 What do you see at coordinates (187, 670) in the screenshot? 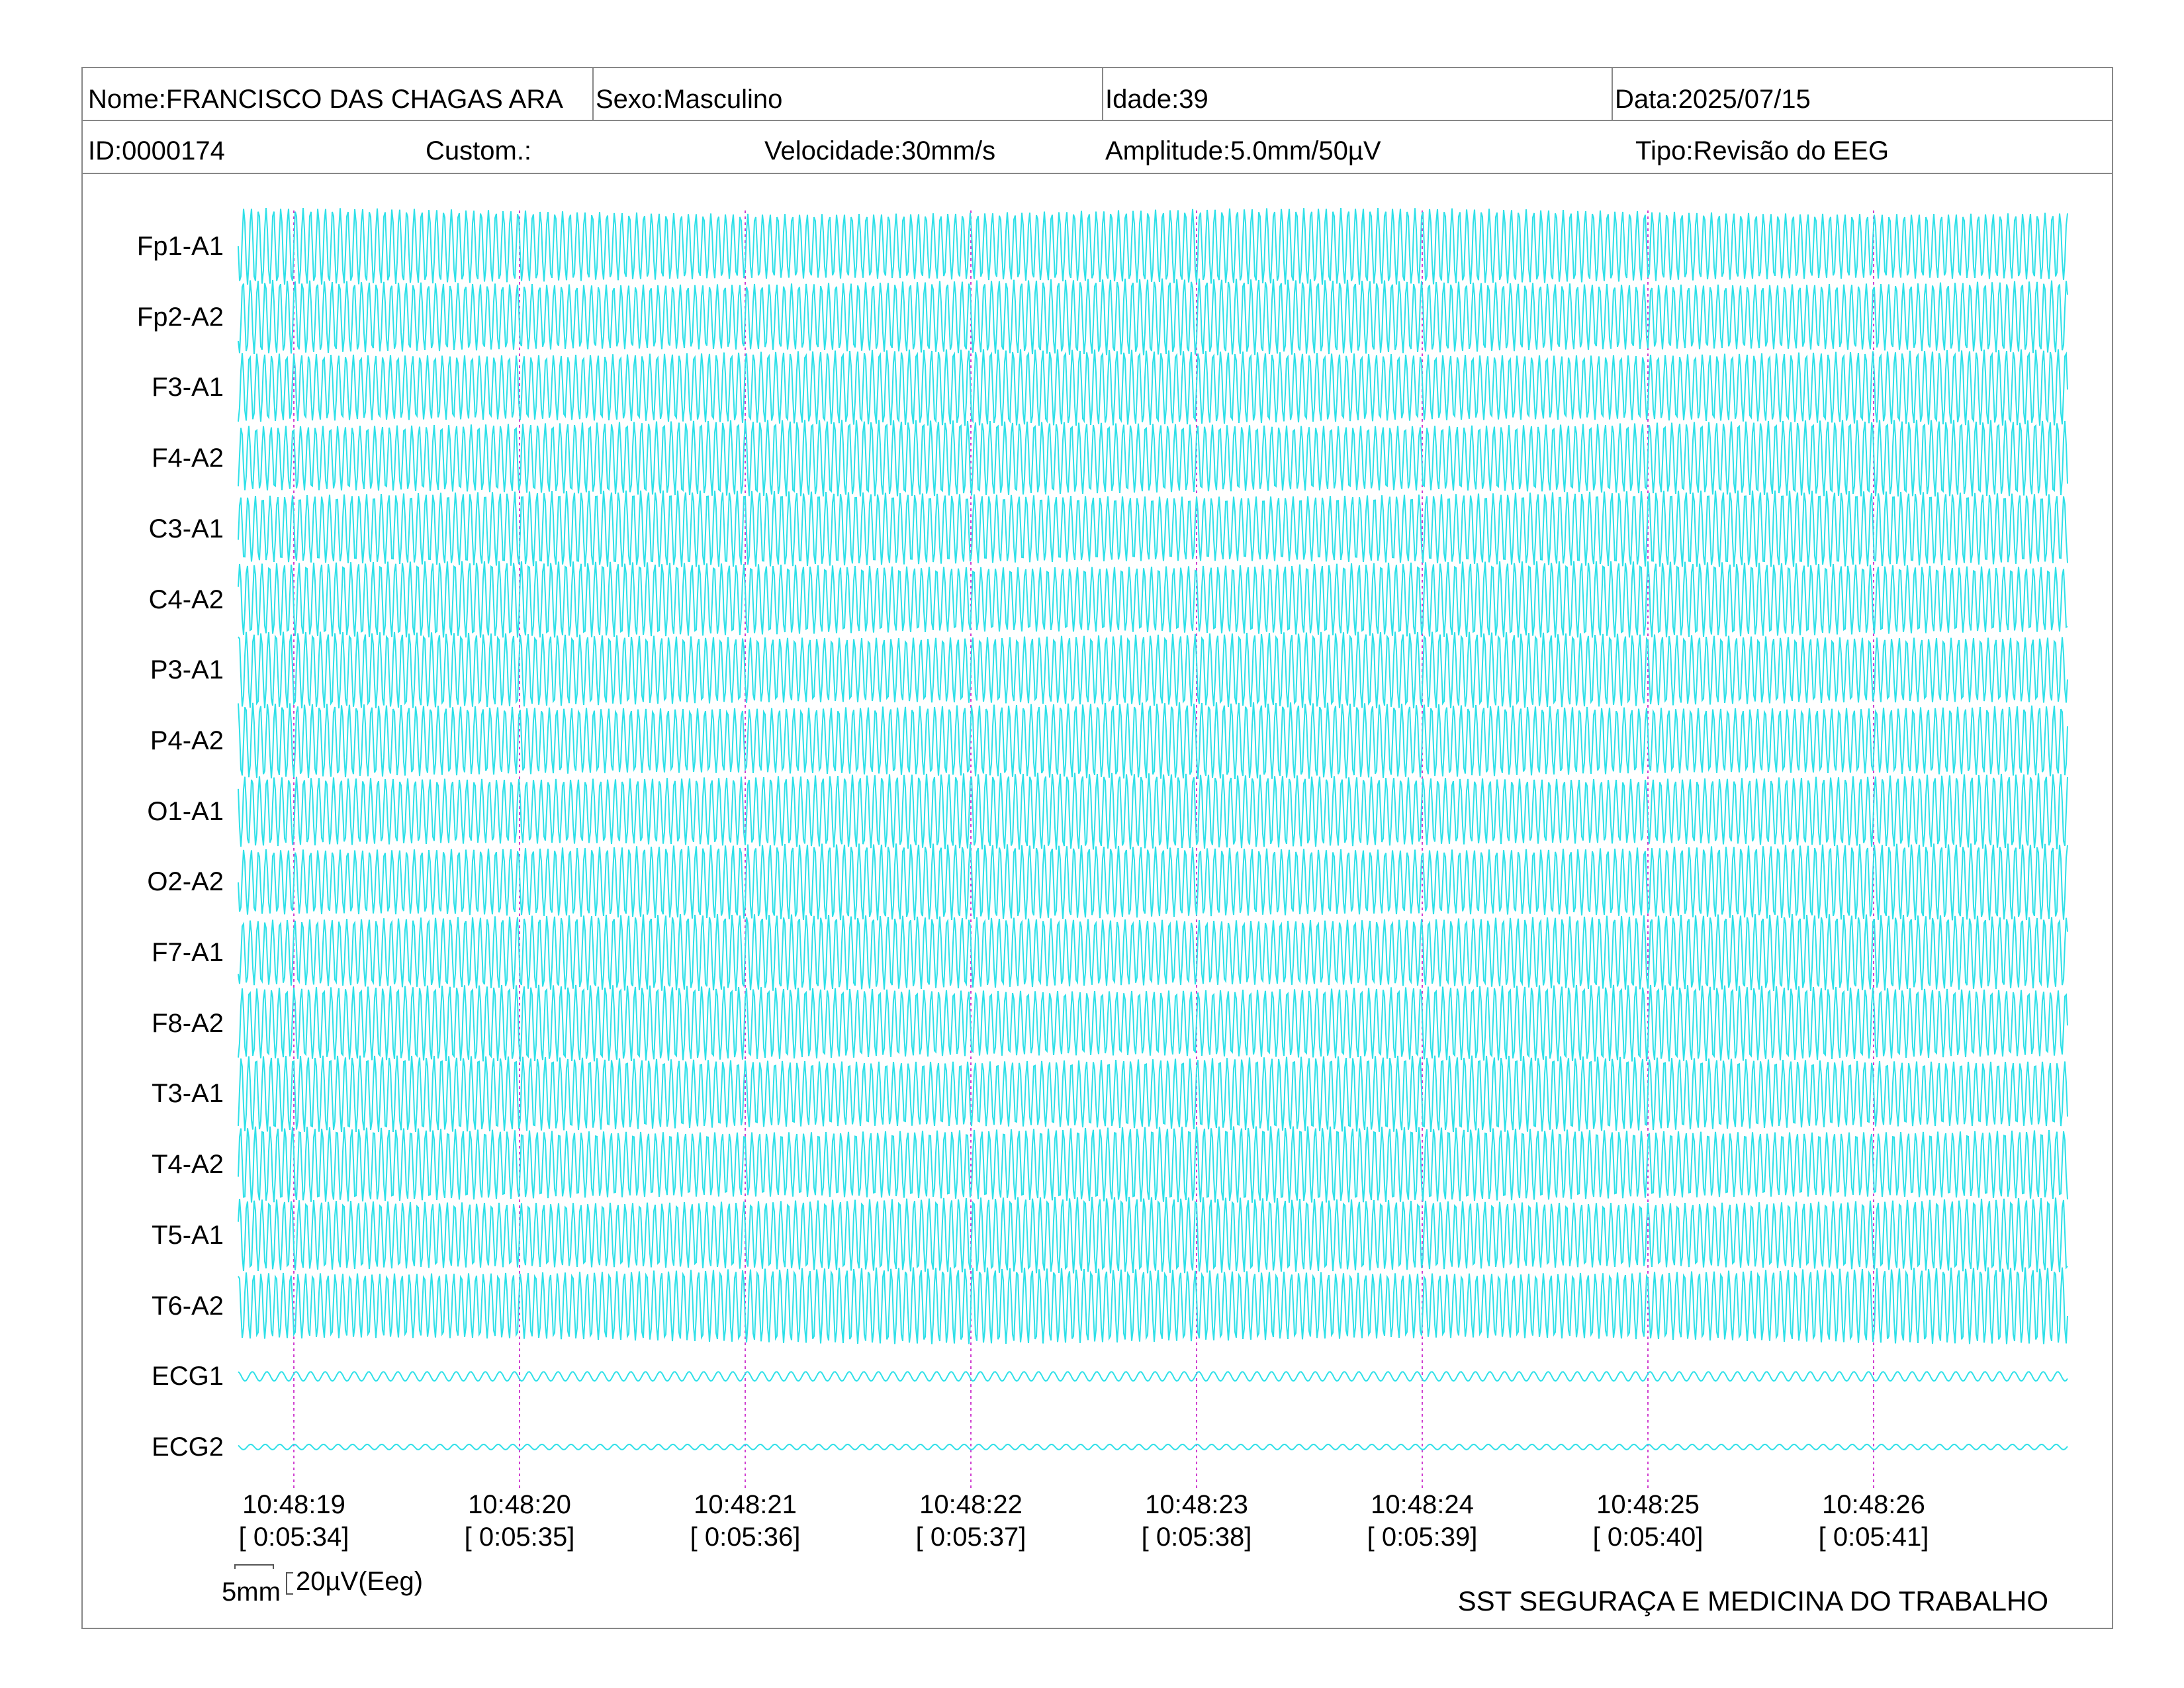
I see `channel-label: P3-A1` at bounding box center [187, 670].